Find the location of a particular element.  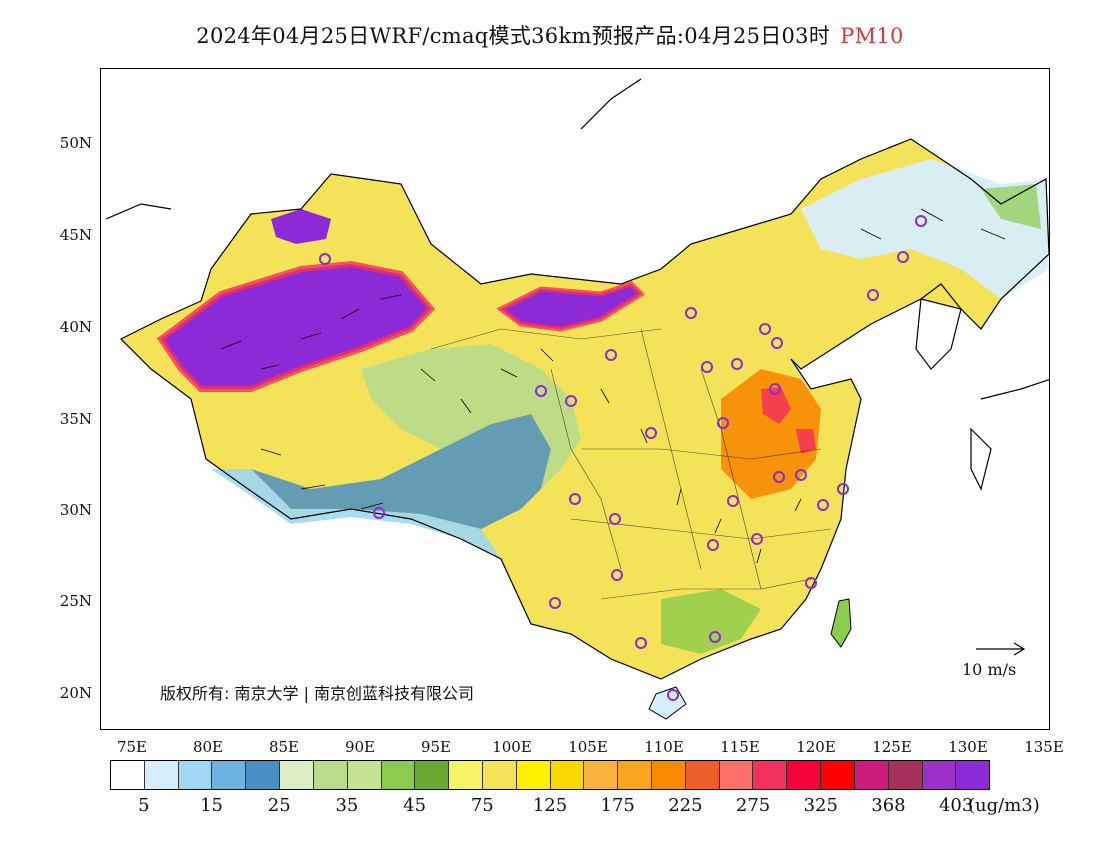

lon-label-80e: 80E is located at coordinates (208, 747).